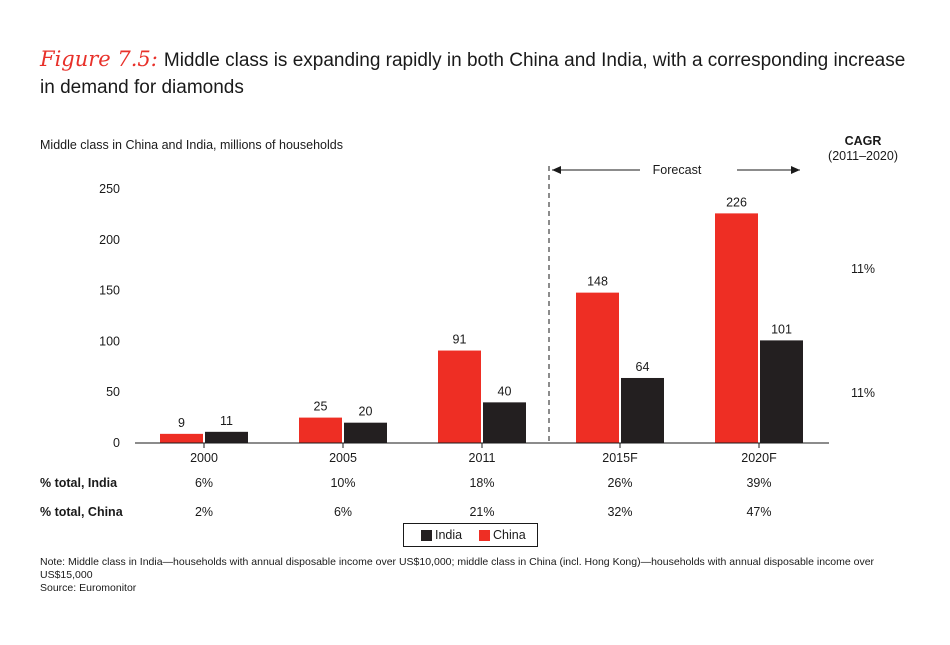  What do you see at coordinates (736, 202) in the screenshot?
I see `data-label-china: 226` at bounding box center [736, 202].